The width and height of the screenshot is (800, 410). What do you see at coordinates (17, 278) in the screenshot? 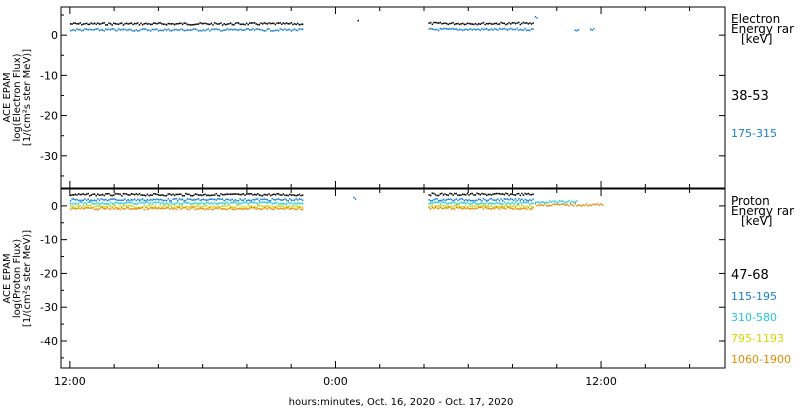
I see `y-axis-title-line: log(Proton Flux)` at bounding box center [17, 278].